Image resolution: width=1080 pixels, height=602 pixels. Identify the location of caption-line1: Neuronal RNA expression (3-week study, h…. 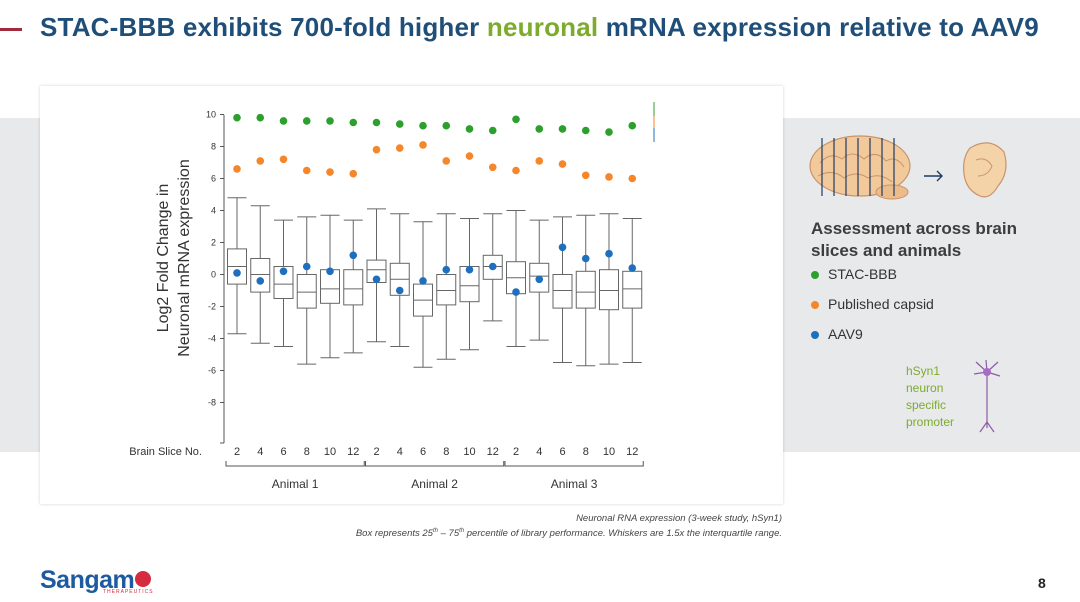
(679, 518).